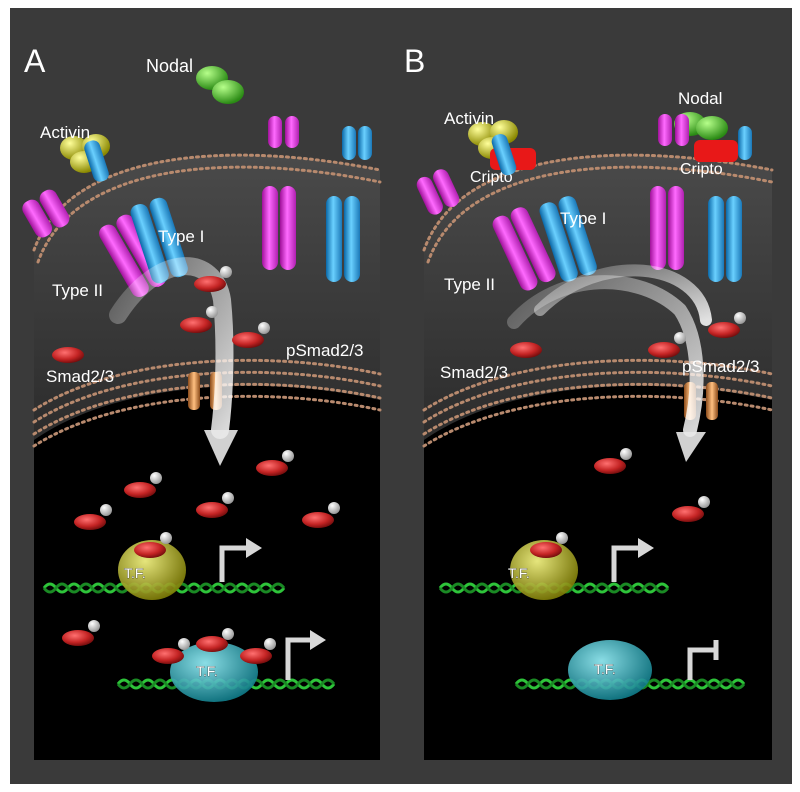 The image size is (800, 792). I want to click on panel-b-nuclear-membrane, so click(598, 385).